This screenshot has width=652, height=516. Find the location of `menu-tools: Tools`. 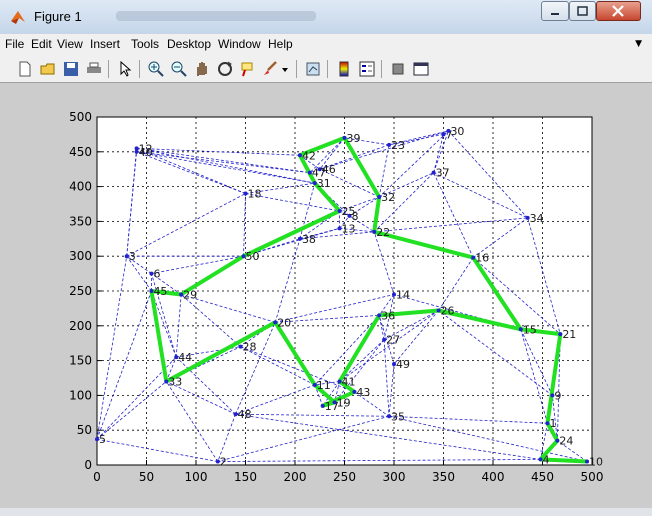

menu-tools: Tools is located at coordinates (145, 44).